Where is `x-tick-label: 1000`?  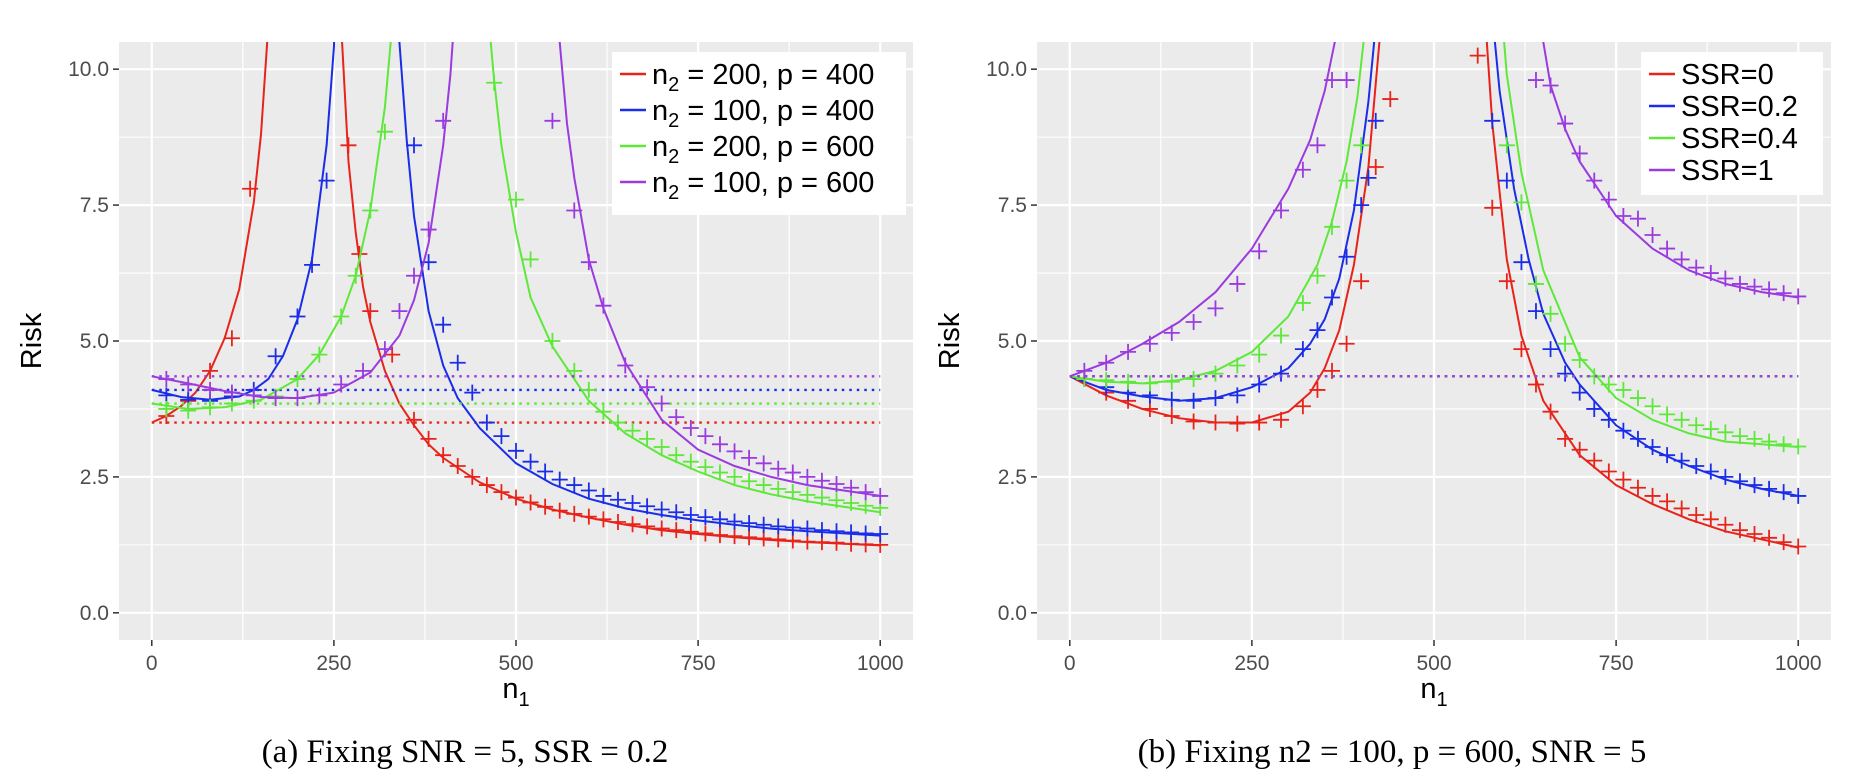 x-tick-label: 1000 is located at coordinates (1798, 663).